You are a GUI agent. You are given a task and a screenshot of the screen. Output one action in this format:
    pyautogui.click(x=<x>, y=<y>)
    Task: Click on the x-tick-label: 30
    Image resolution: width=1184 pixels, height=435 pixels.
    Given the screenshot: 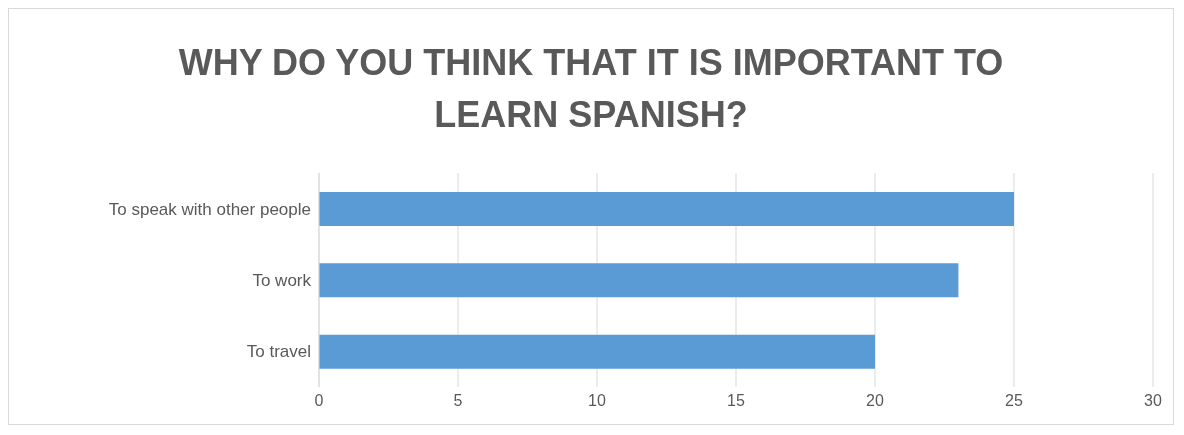 What is the action you would take?
    pyautogui.click(x=1153, y=401)
    